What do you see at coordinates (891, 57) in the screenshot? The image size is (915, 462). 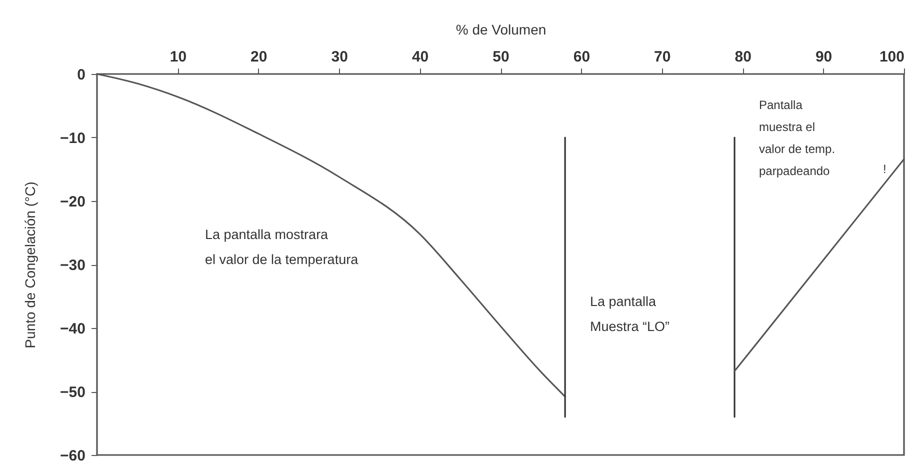 I see `x-tick-label: 100` at bounding box center [891, 57].